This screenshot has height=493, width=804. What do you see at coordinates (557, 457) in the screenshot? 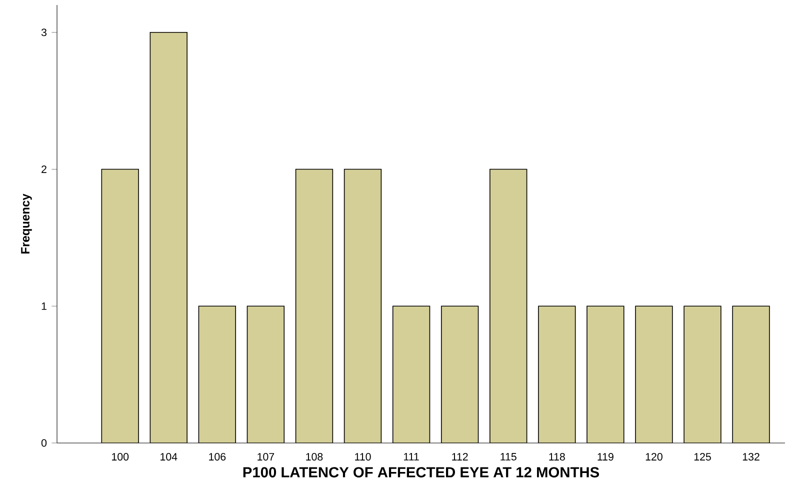
I see `x-tick-label: 118` at bounding box center [557, 457].